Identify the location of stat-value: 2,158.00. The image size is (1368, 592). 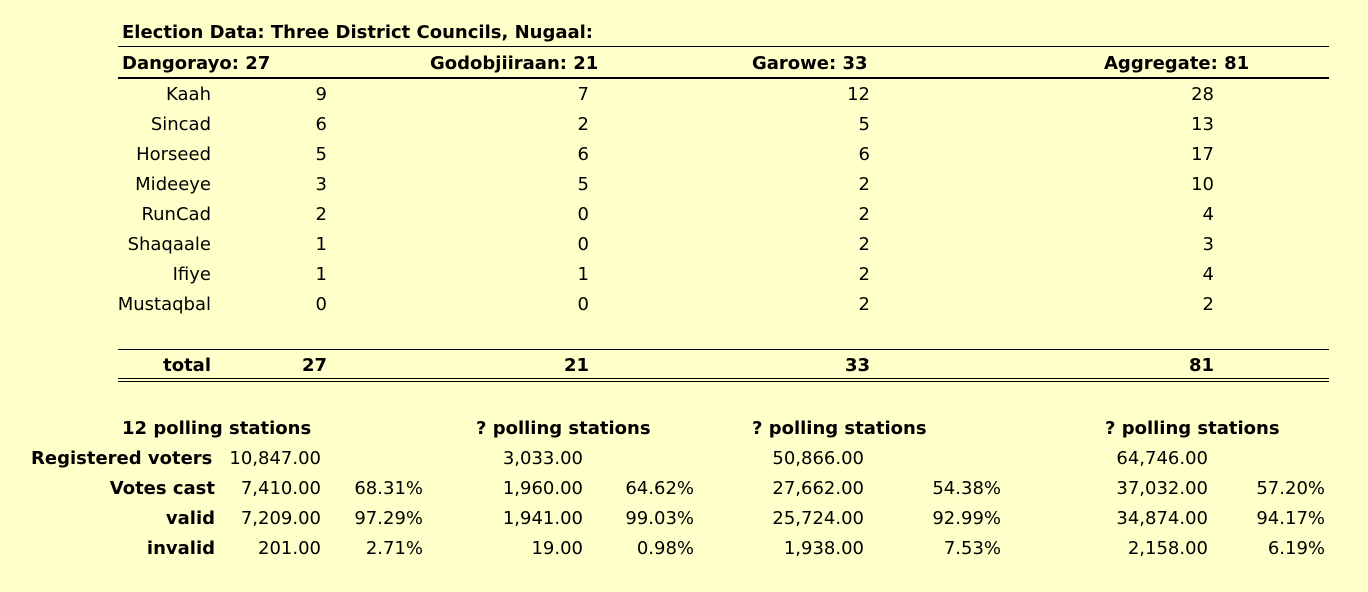
(1167, 548).